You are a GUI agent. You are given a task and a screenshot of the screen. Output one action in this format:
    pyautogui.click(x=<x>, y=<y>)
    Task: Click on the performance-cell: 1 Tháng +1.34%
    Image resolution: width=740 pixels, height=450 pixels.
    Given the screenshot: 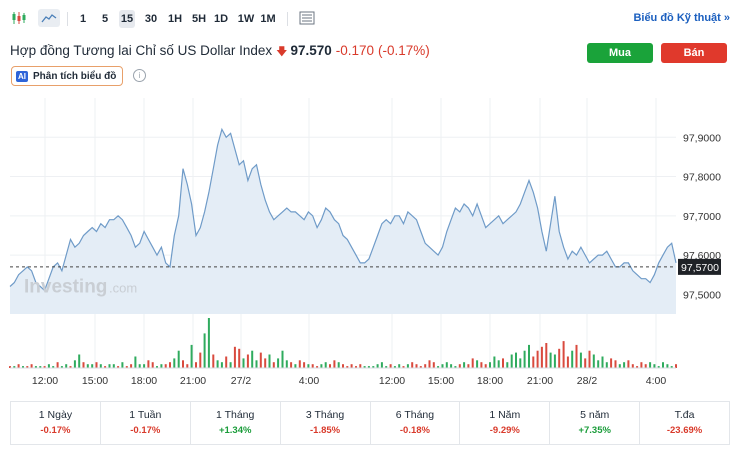 What is the action you would take?
    pyautogui.click(x=236, y=423)
    